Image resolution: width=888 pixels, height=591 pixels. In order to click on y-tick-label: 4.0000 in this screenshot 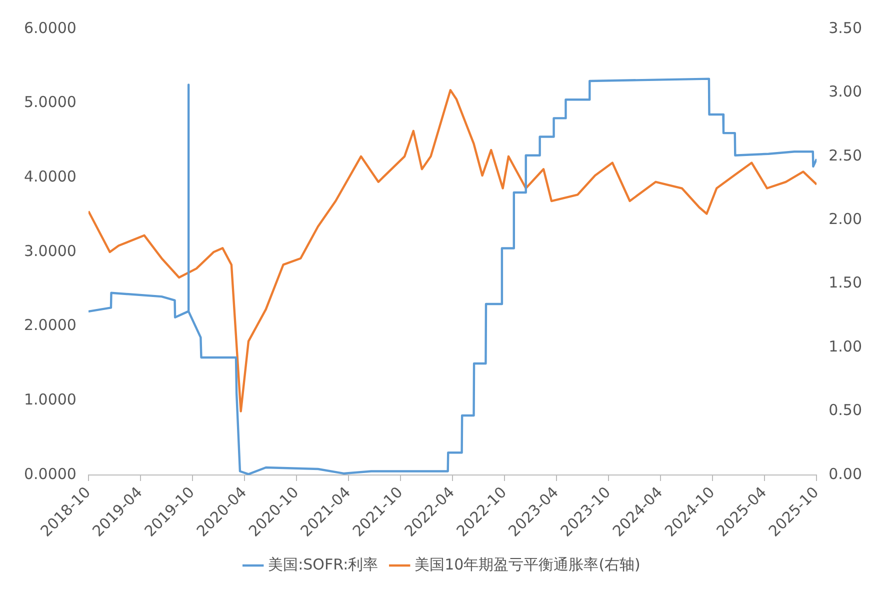, I will do `click(50, 177)`.